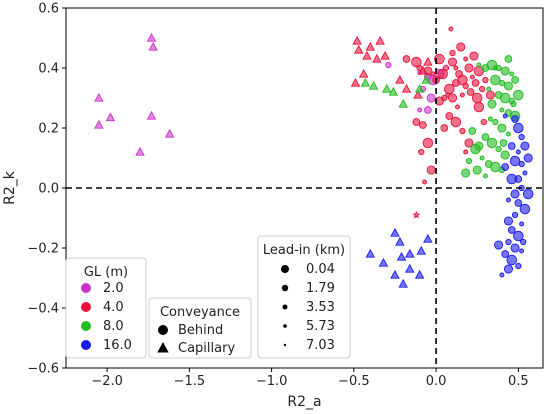 The height and width of the screenshot is (414, 550). What do you see at coordinates (107, 381) in the screenshot?
I see `x-tick-label: −2.0` at bounding box center [107, 381].